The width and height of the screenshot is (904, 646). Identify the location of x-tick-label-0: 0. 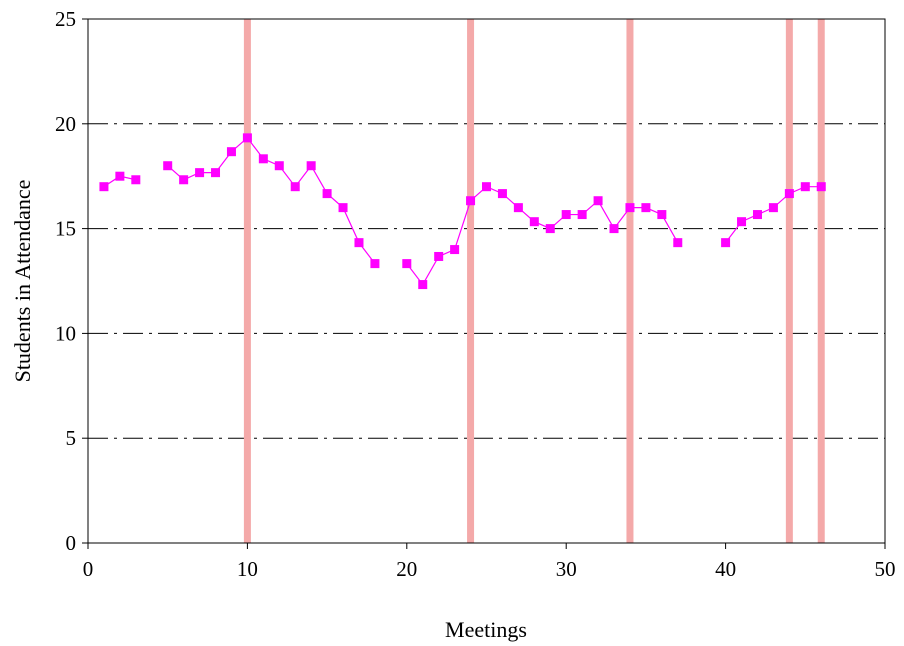
(88, 569).